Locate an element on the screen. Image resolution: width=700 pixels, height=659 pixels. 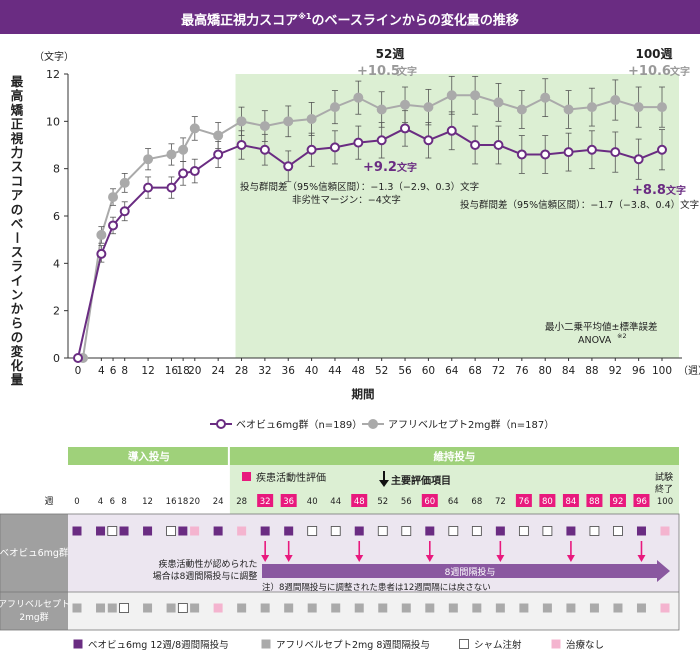
schedule-week-label: 84 is located at coordinates (571, 502).